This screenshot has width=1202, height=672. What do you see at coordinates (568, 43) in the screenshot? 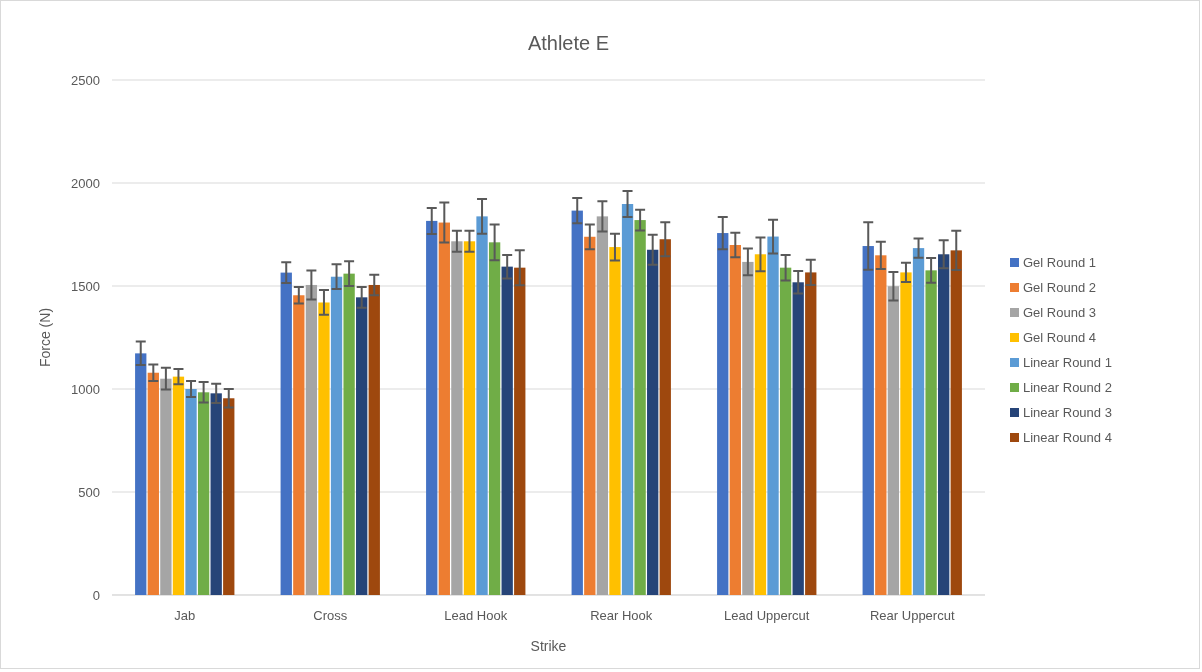
I see `chart-title: Athlete E` at bounding box center [568, 43].